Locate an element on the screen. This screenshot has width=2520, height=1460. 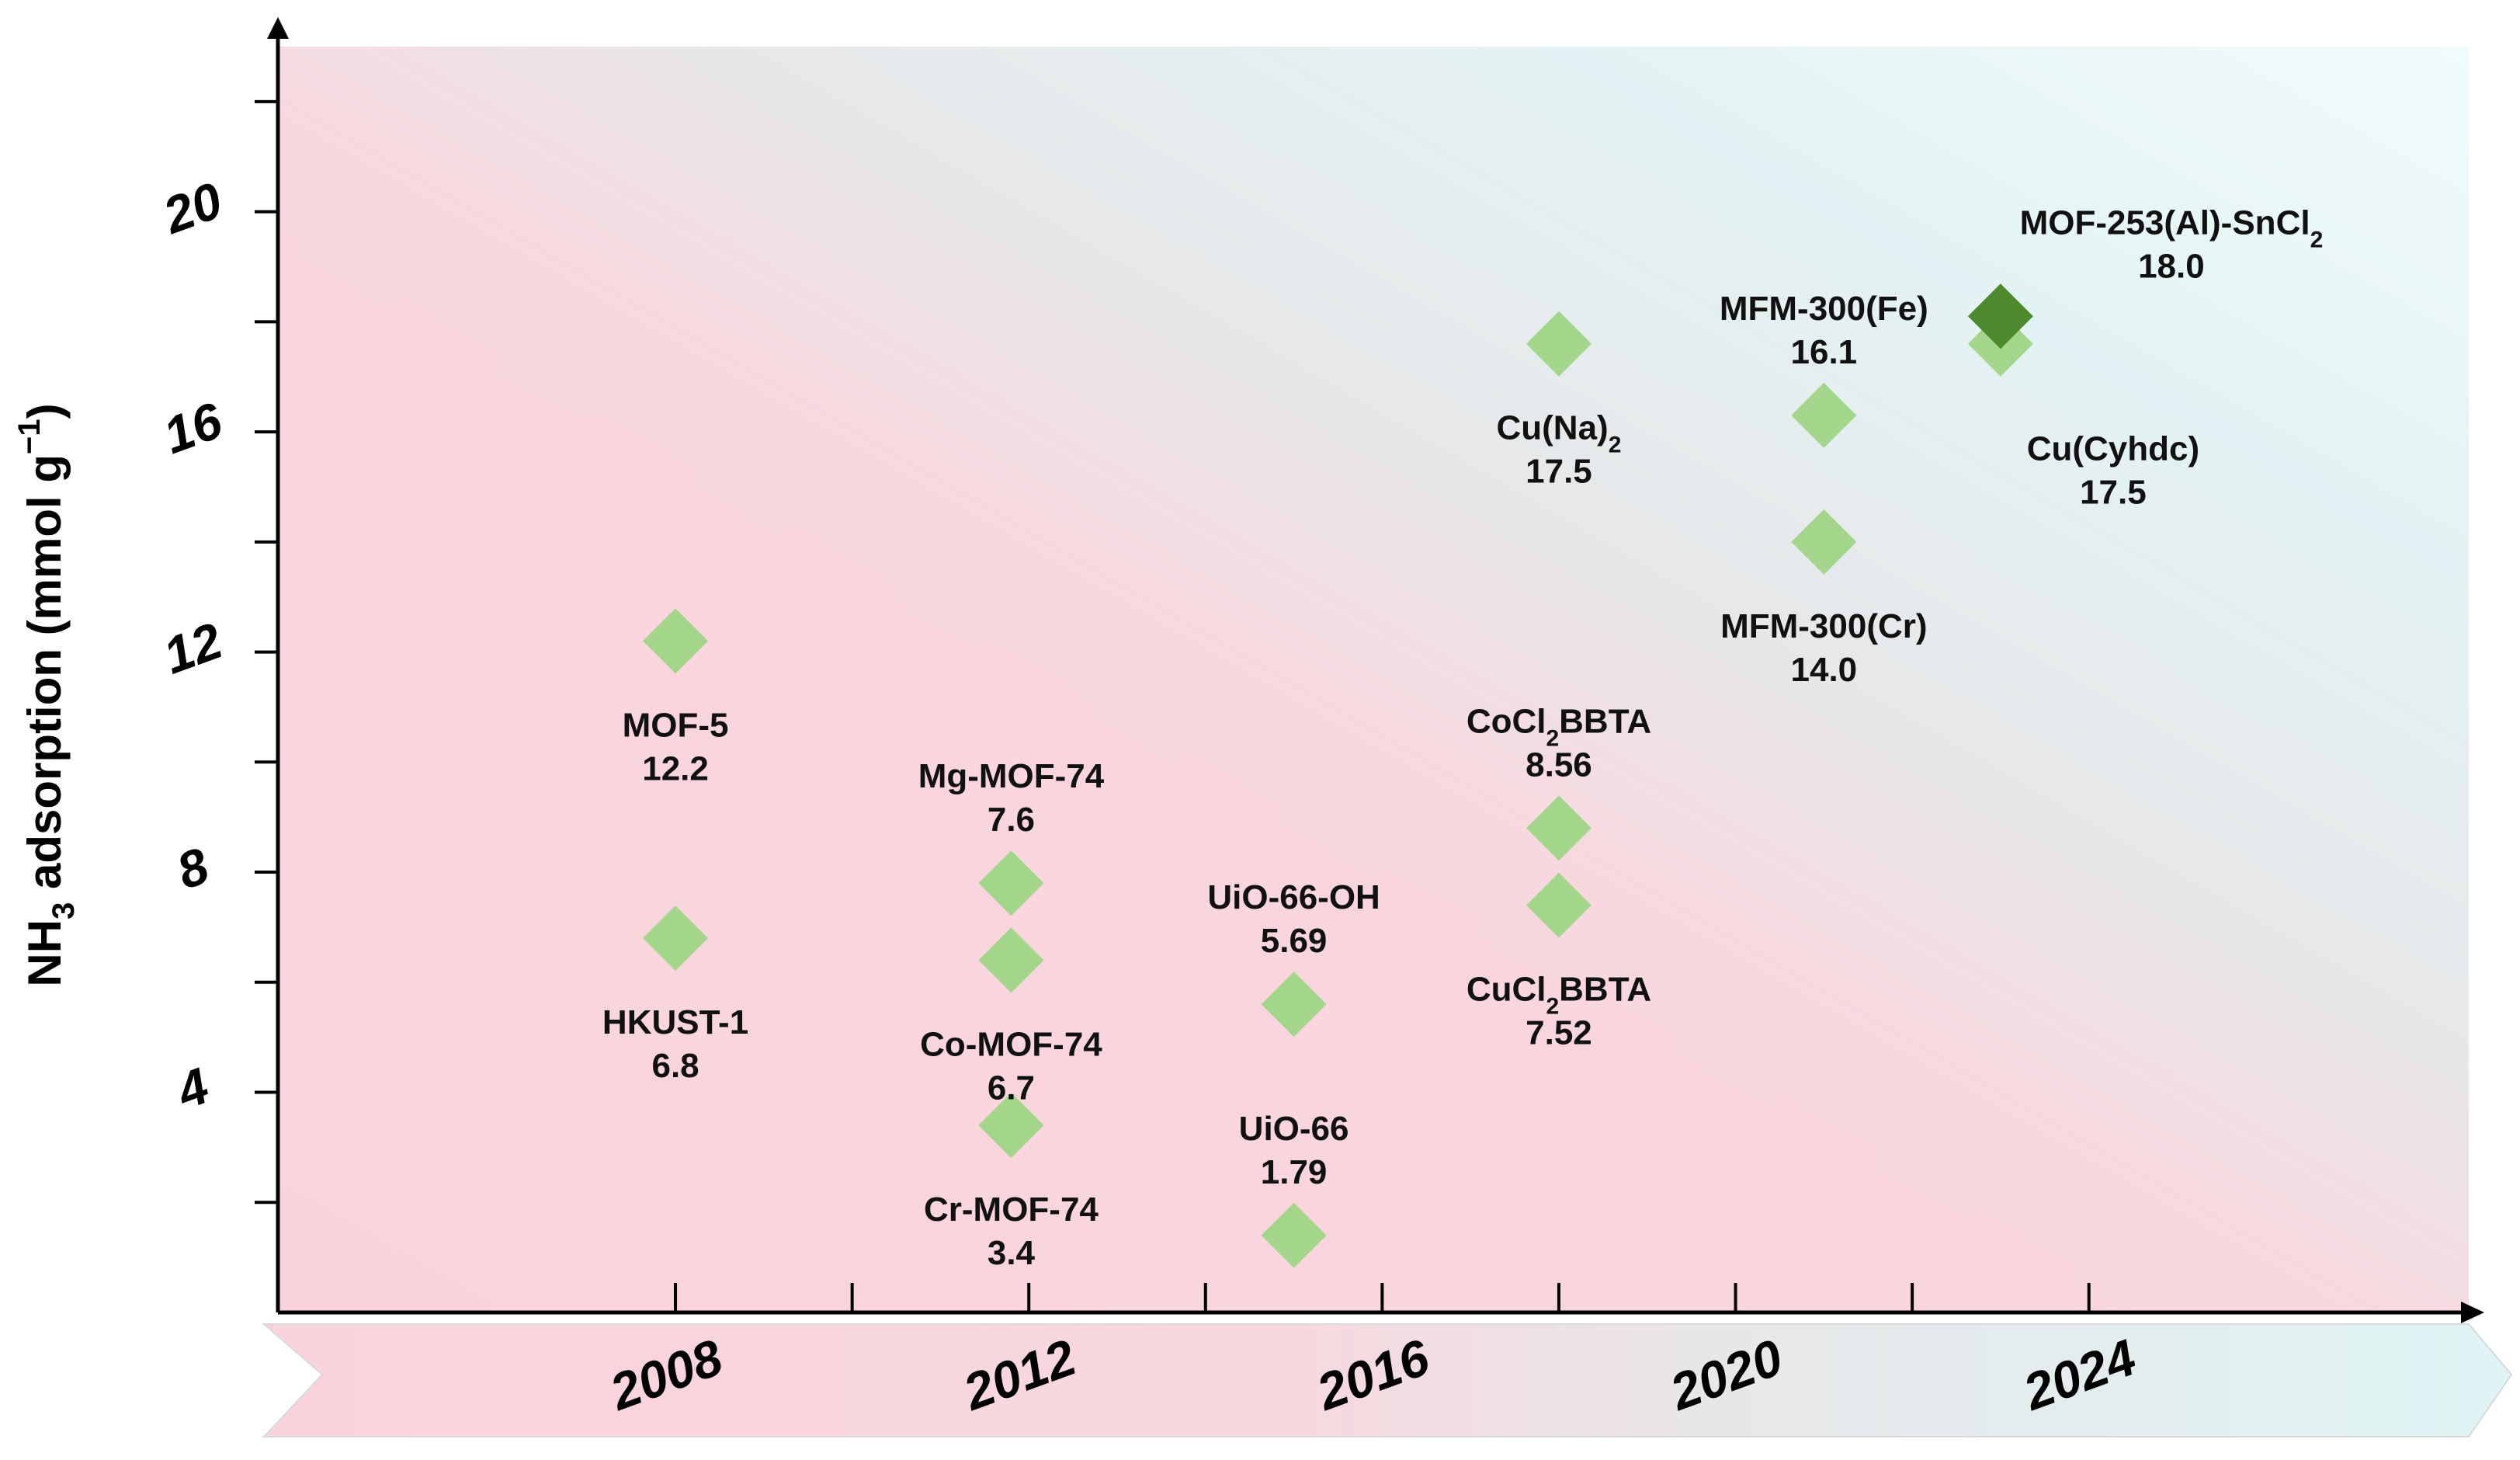
y-tick-label: 8 is located at coordinates (192, 868).